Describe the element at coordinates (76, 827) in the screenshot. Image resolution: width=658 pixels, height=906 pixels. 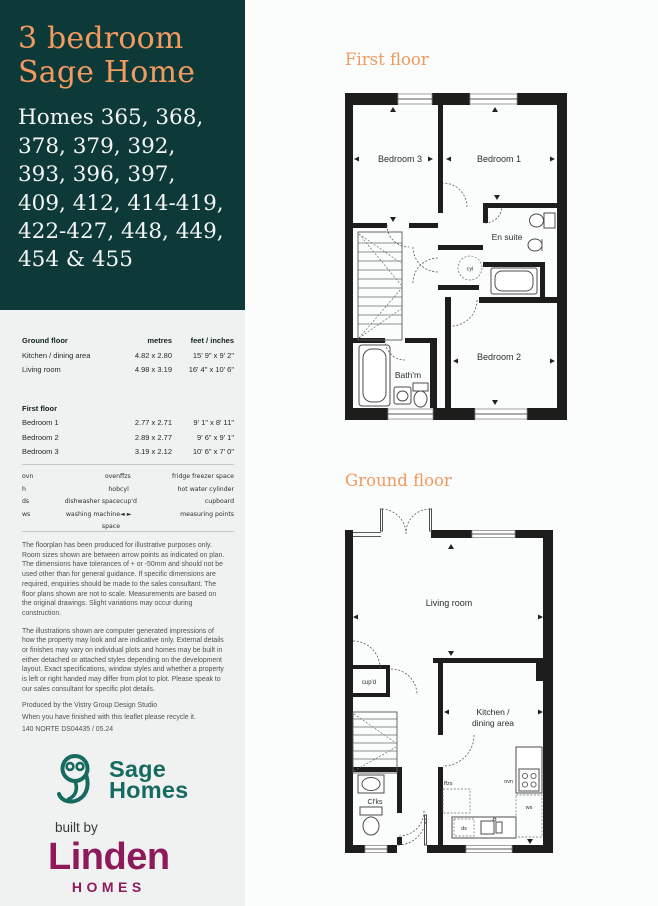
I see `built-by-label: built by` at that location.